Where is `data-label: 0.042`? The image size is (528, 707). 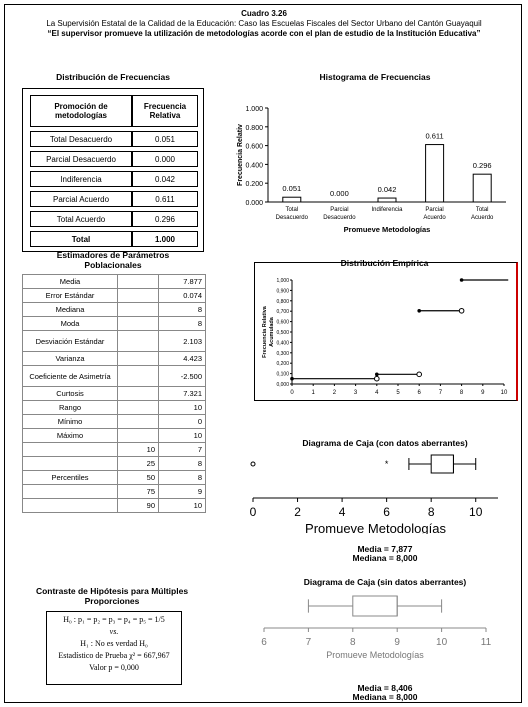
data-label: 0.042 is located at coordinates (387, 189).